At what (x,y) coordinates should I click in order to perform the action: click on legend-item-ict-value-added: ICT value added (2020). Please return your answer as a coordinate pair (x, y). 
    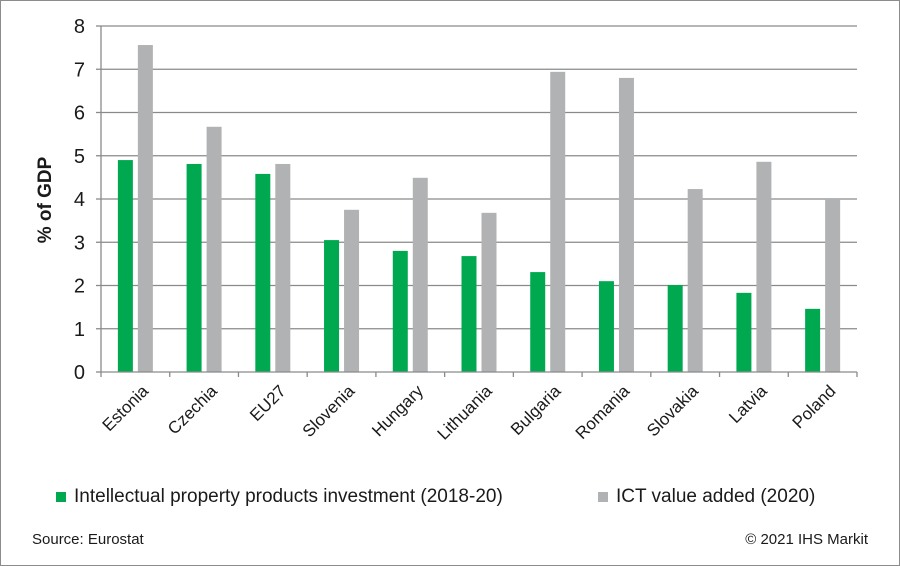
    Looking at the image, I should click on (706, 497).